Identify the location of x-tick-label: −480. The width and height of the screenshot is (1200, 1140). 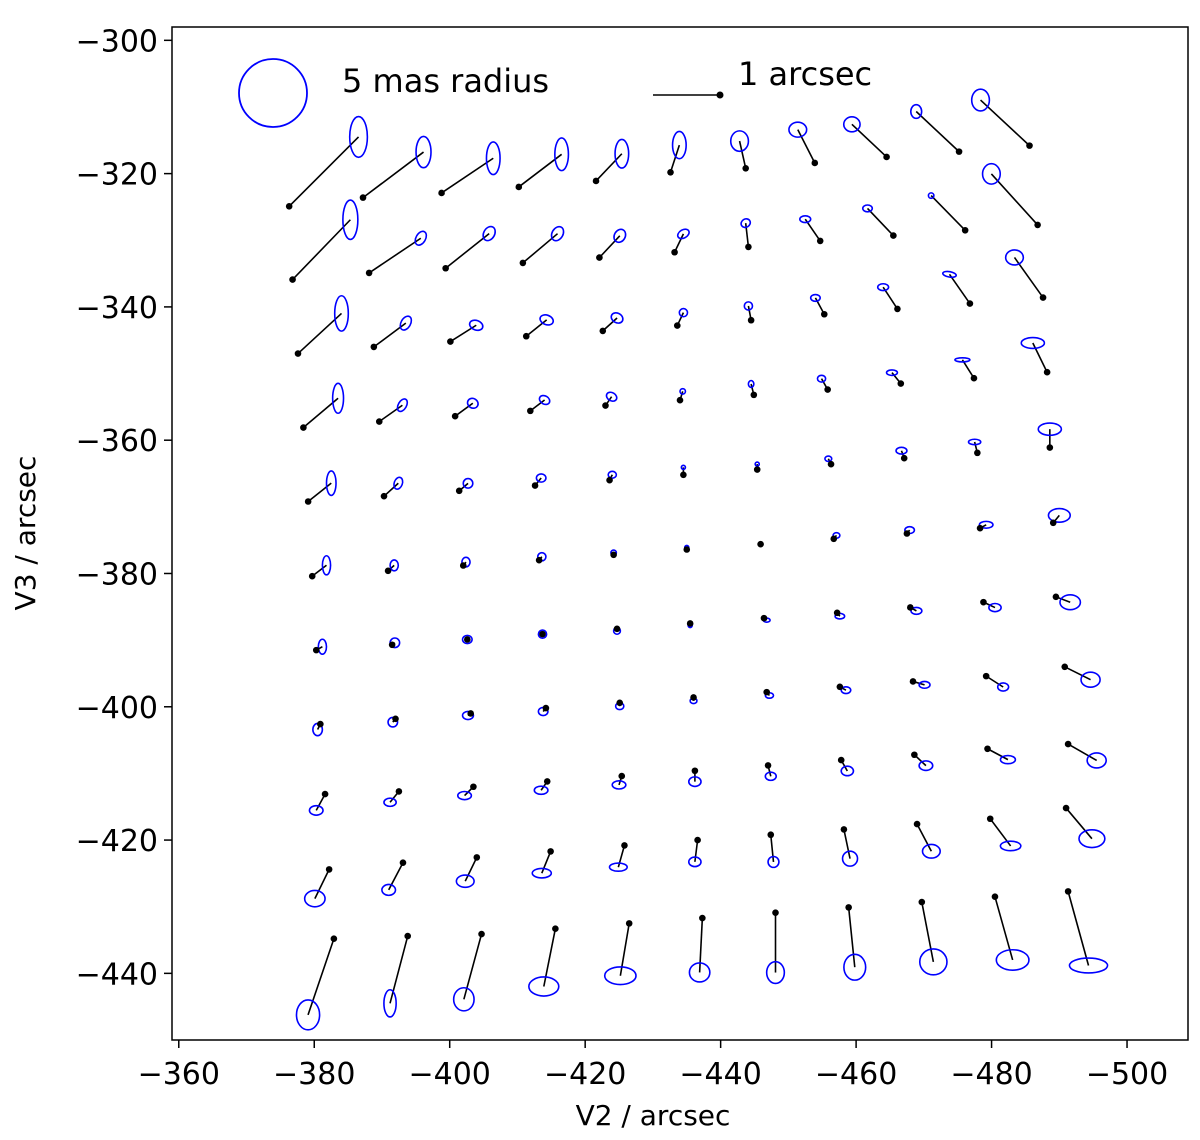
(991, 1074).